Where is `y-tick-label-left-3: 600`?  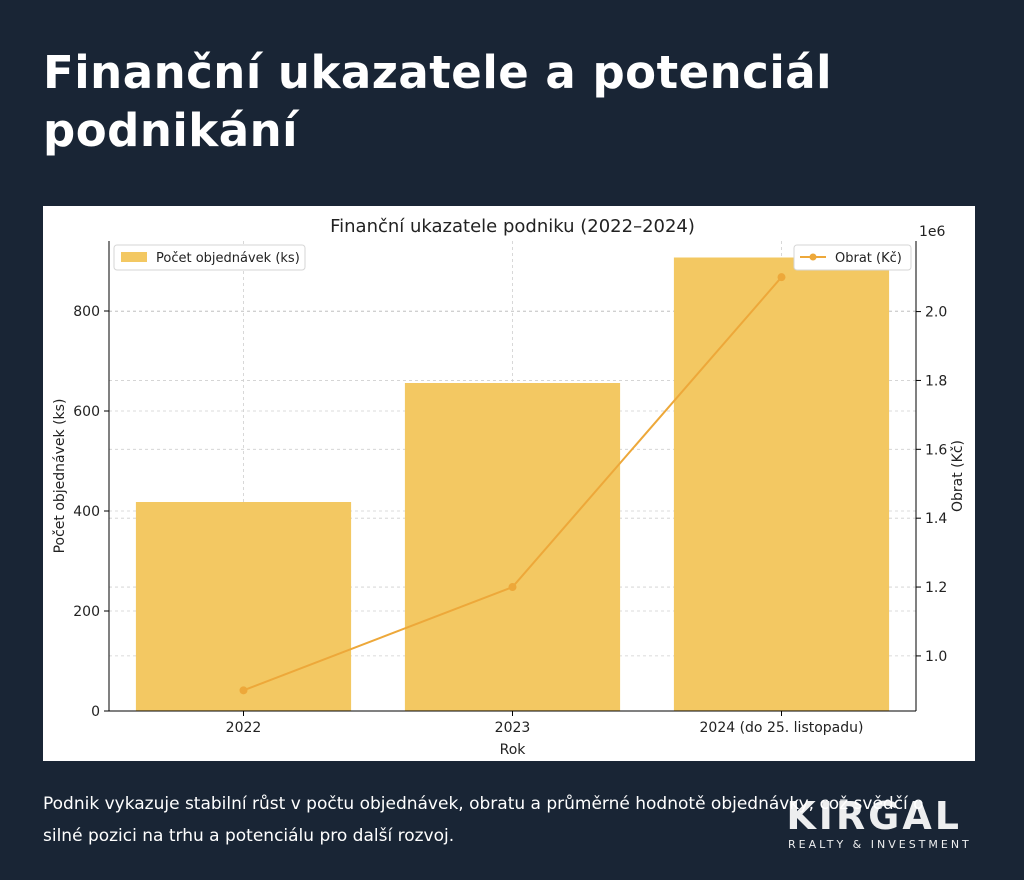 y-tick-label-left-3: 600 is located at coordinates (86, 412).